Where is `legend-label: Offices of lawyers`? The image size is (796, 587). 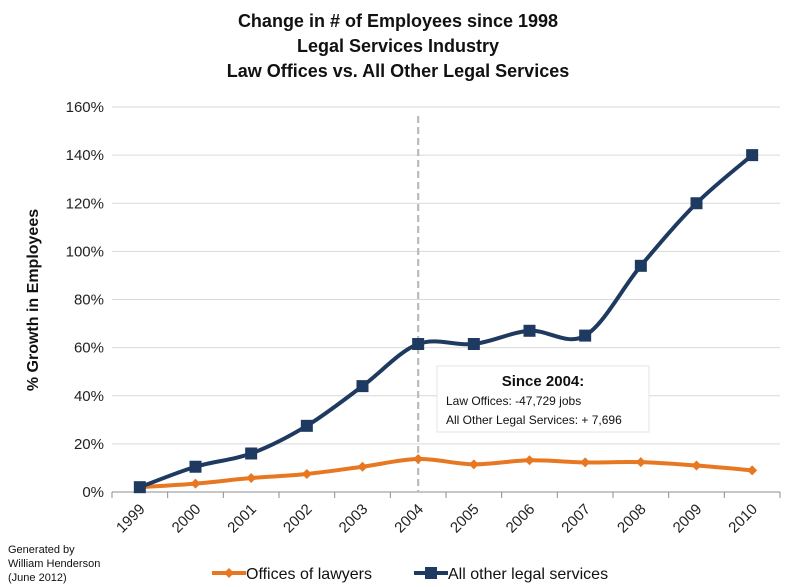
legend-label: Offices of lawyers is located at coordinates (309, 574).